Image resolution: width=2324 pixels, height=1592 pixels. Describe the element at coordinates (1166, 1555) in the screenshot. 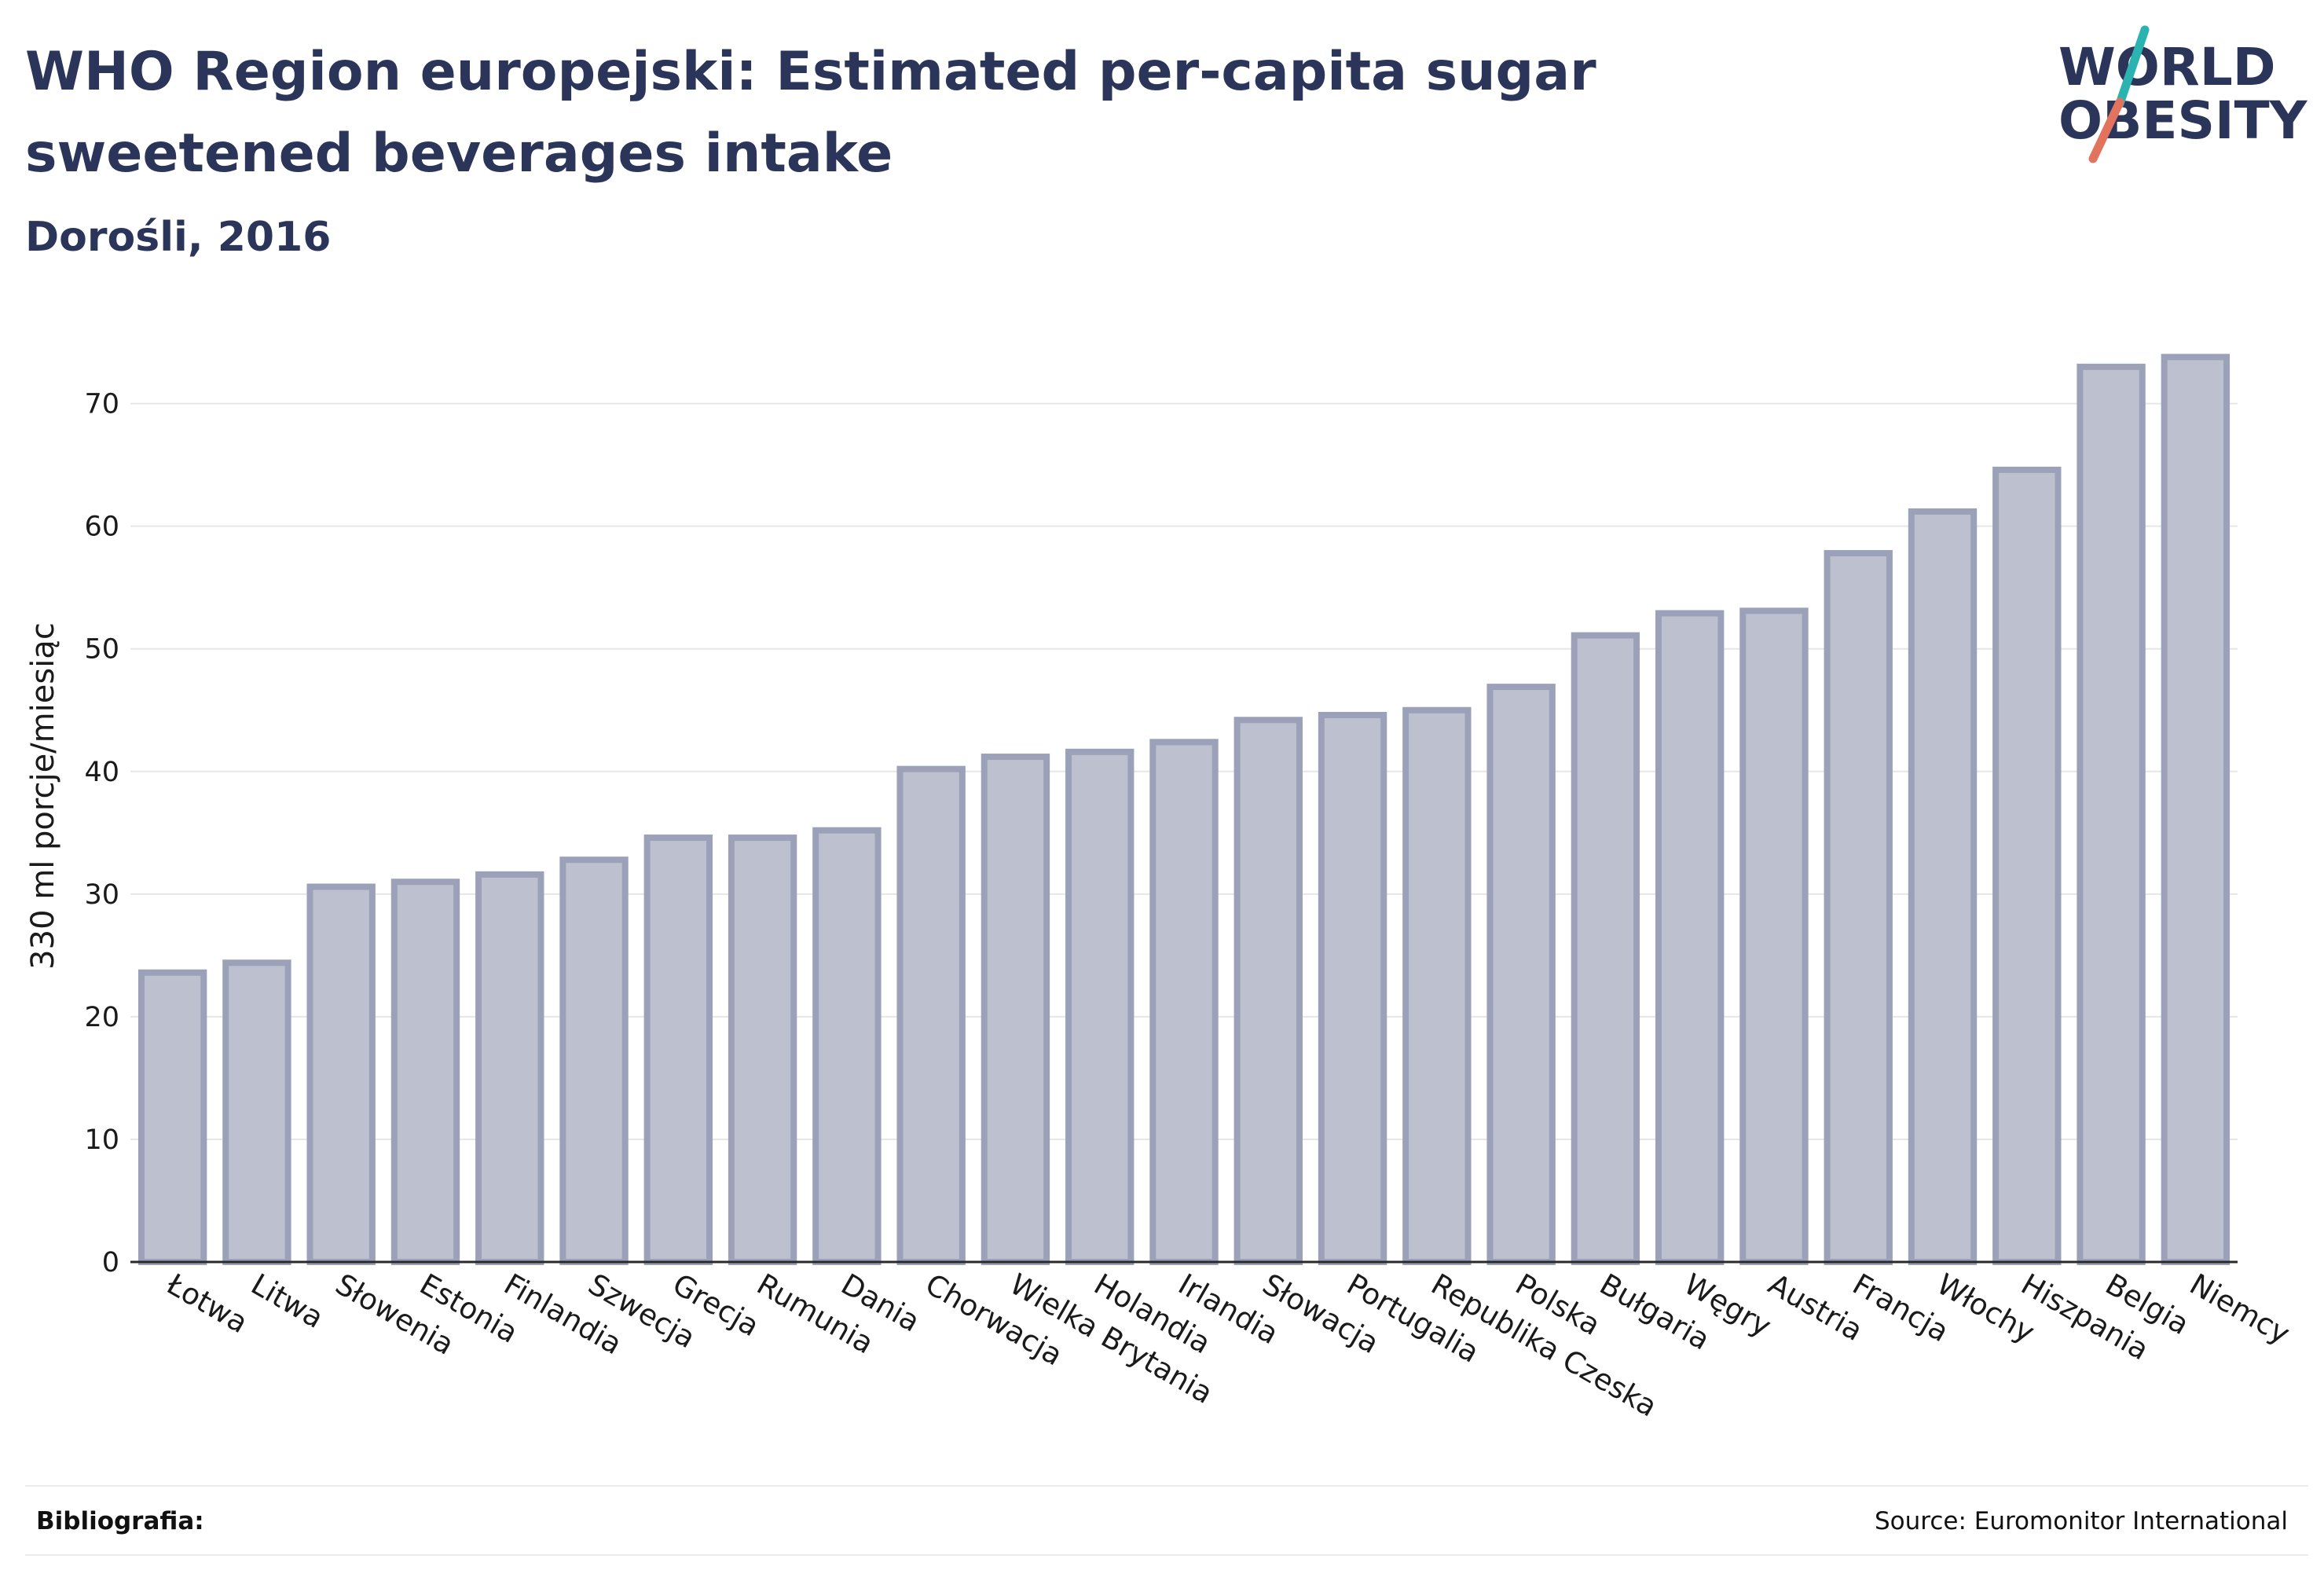

I see `footer-divider-bottom` at that location.